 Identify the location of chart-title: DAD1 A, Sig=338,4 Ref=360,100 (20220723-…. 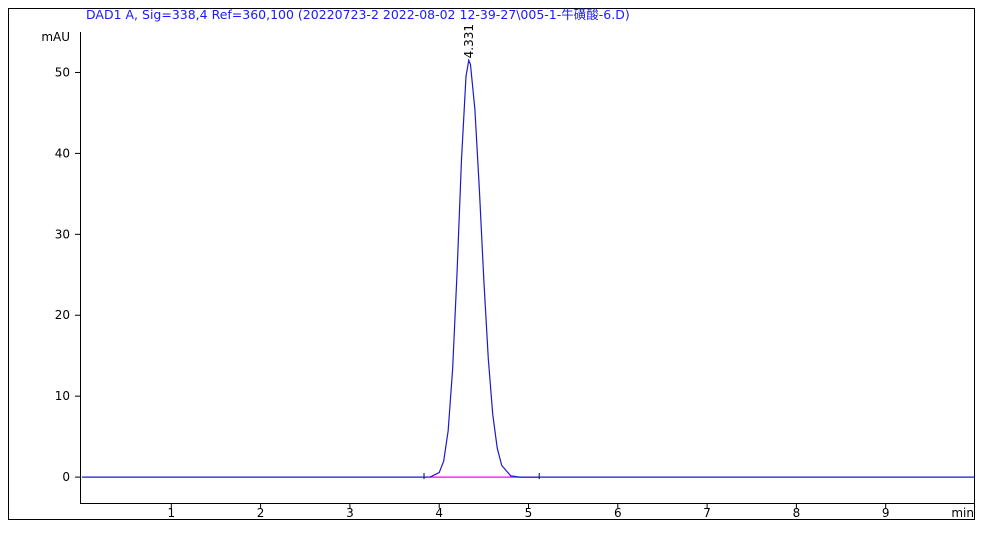
(358, 14).